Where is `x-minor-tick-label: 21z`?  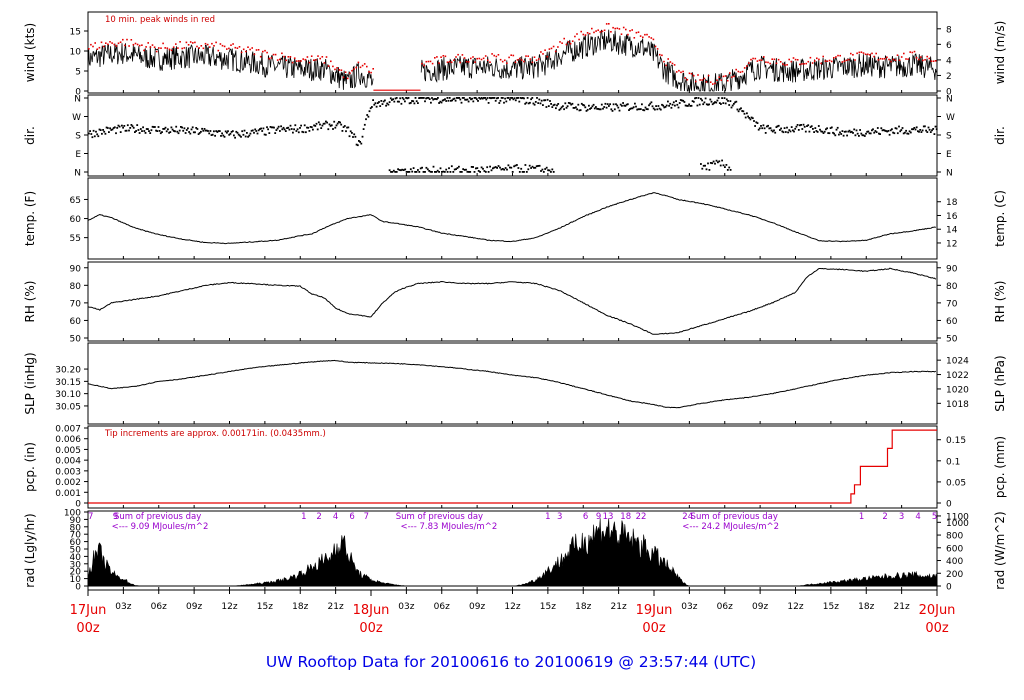 x-minor-tick-label: 21z is located at coordinates (902, 607).